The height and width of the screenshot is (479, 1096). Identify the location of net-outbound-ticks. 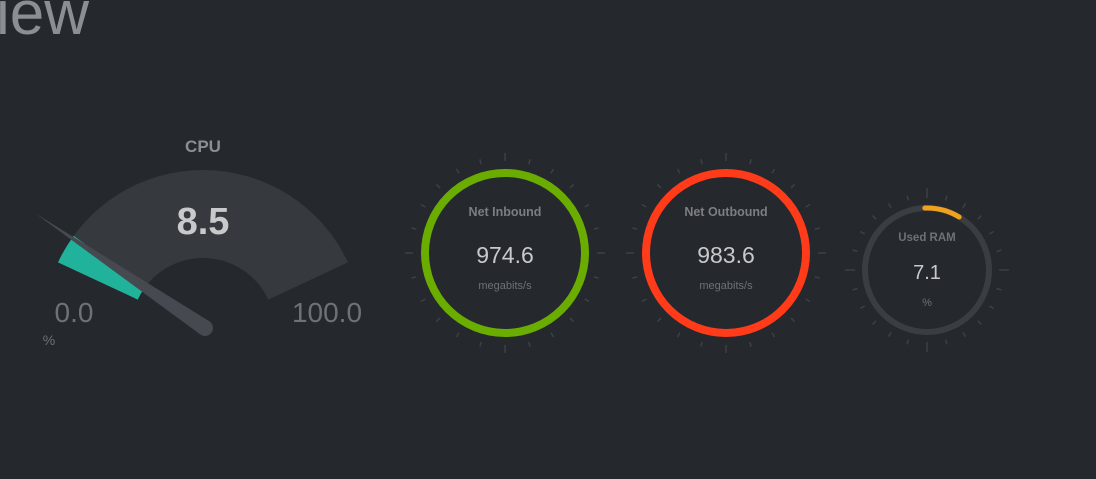
(726, 253).